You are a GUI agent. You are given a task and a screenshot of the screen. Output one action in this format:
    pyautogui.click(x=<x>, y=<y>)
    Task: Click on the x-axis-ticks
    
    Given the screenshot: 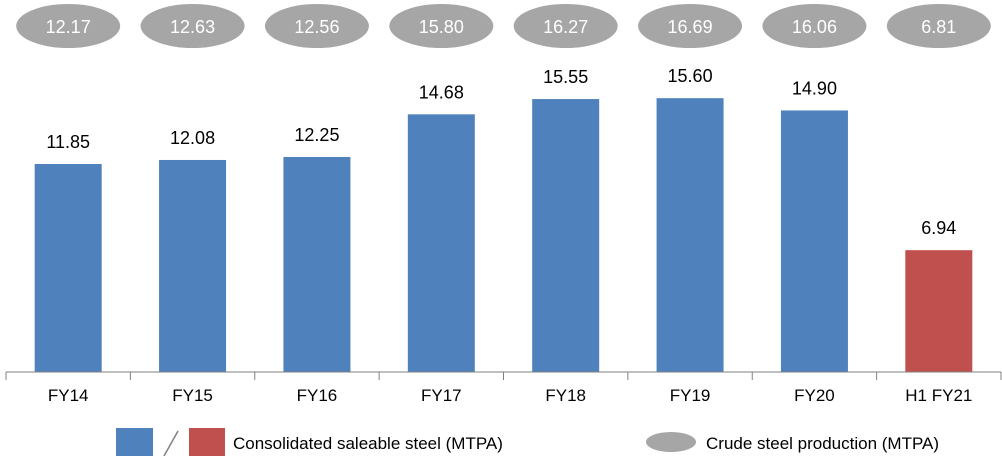 What is the action you would take?
    pyautogui.click(x=503, y=376)
    